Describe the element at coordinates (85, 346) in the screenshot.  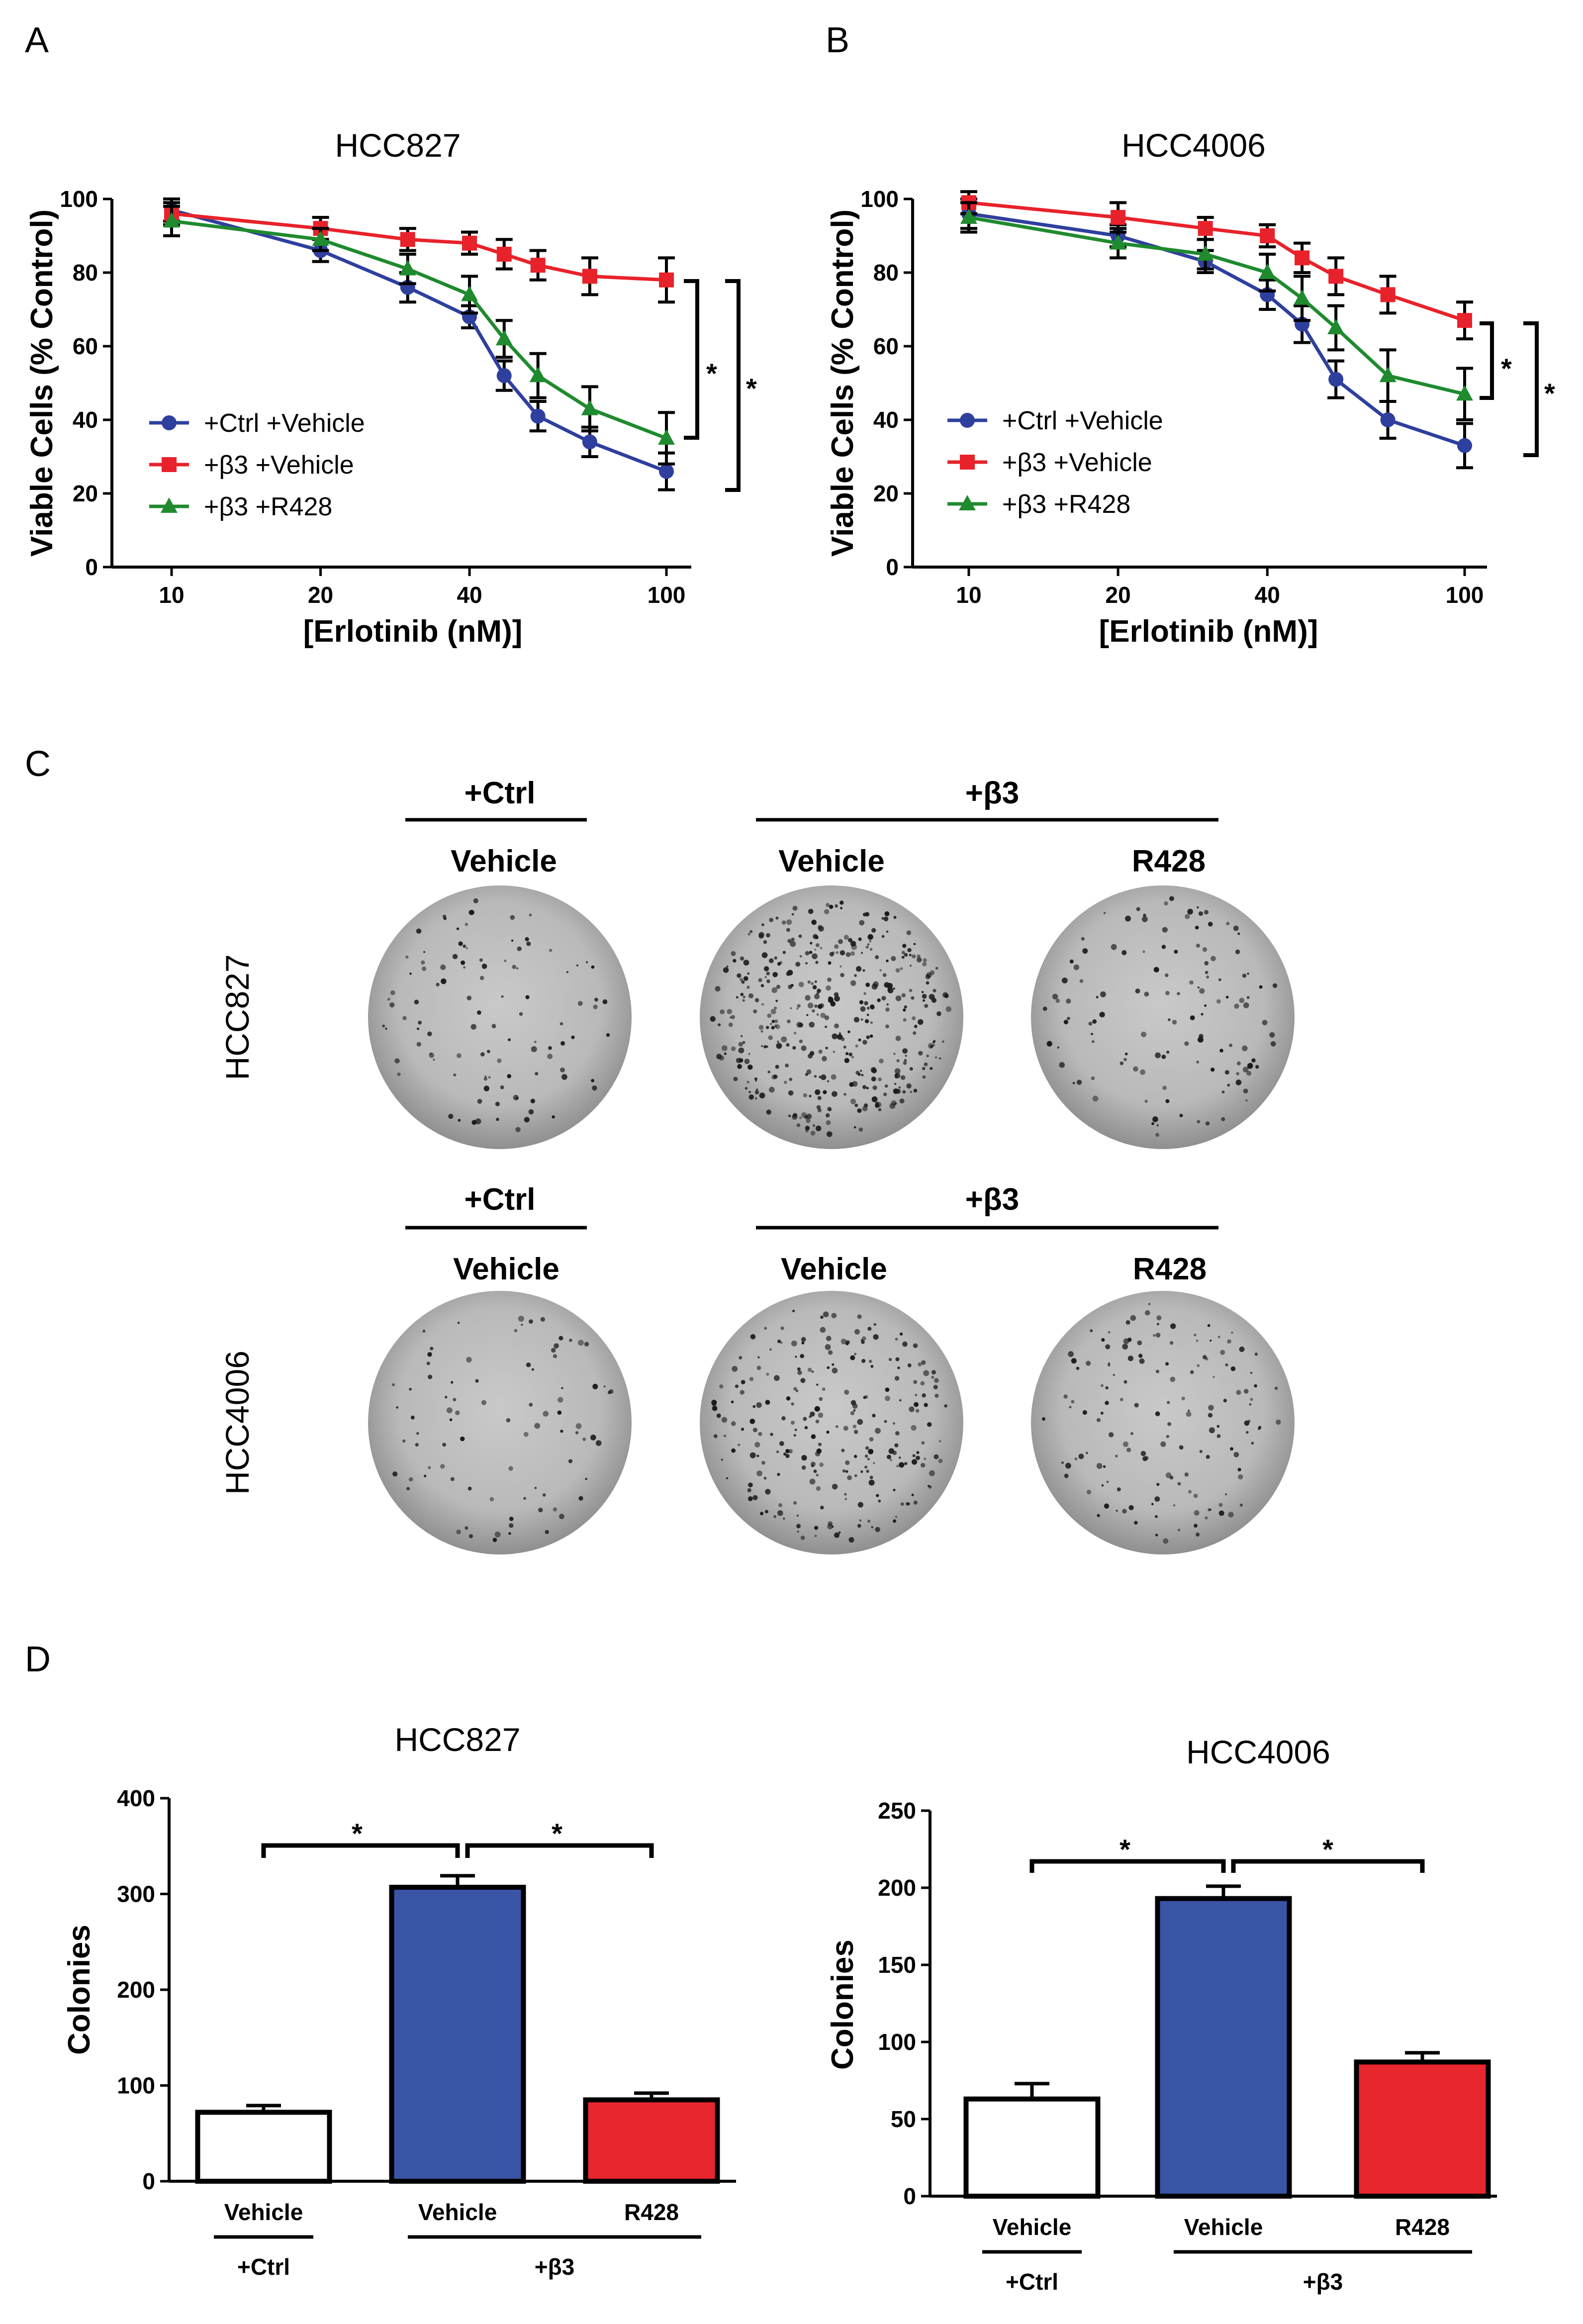
I see `a-ytick-label: 60` at that location.